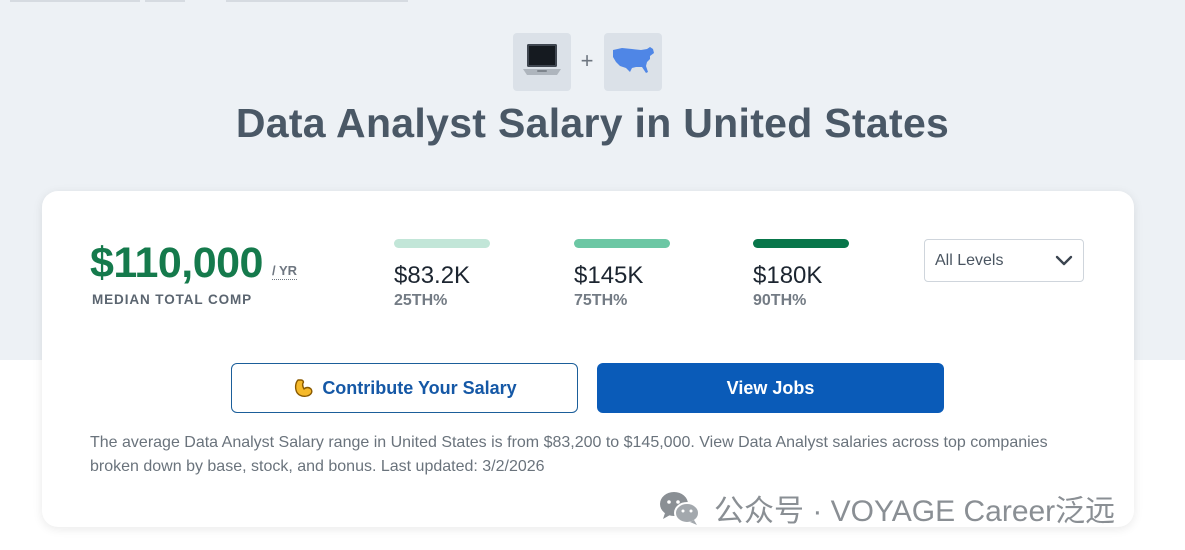 This screenshot has height=550, width=1185. I want to click on percentile-label: 90TH%, so click(780, 300).